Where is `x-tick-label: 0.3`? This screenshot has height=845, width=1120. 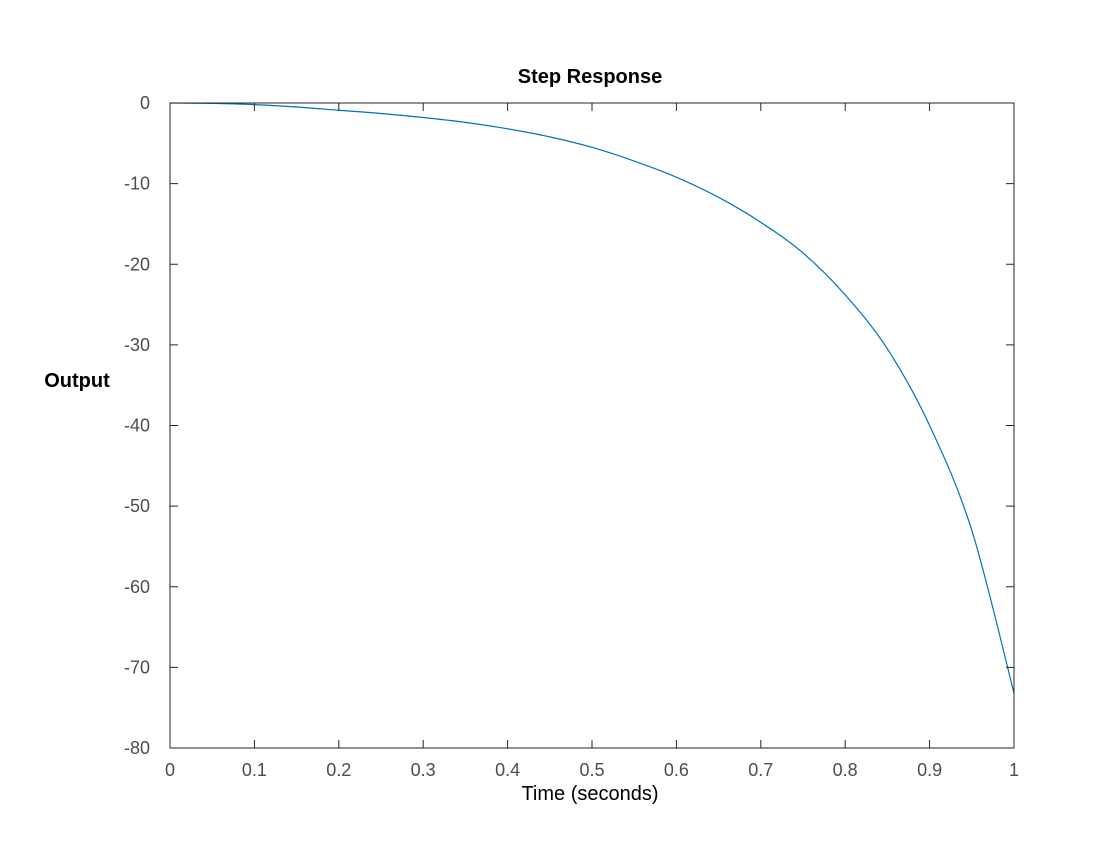
x-tick-label: 0.3 is located at coordinates (423, 770).